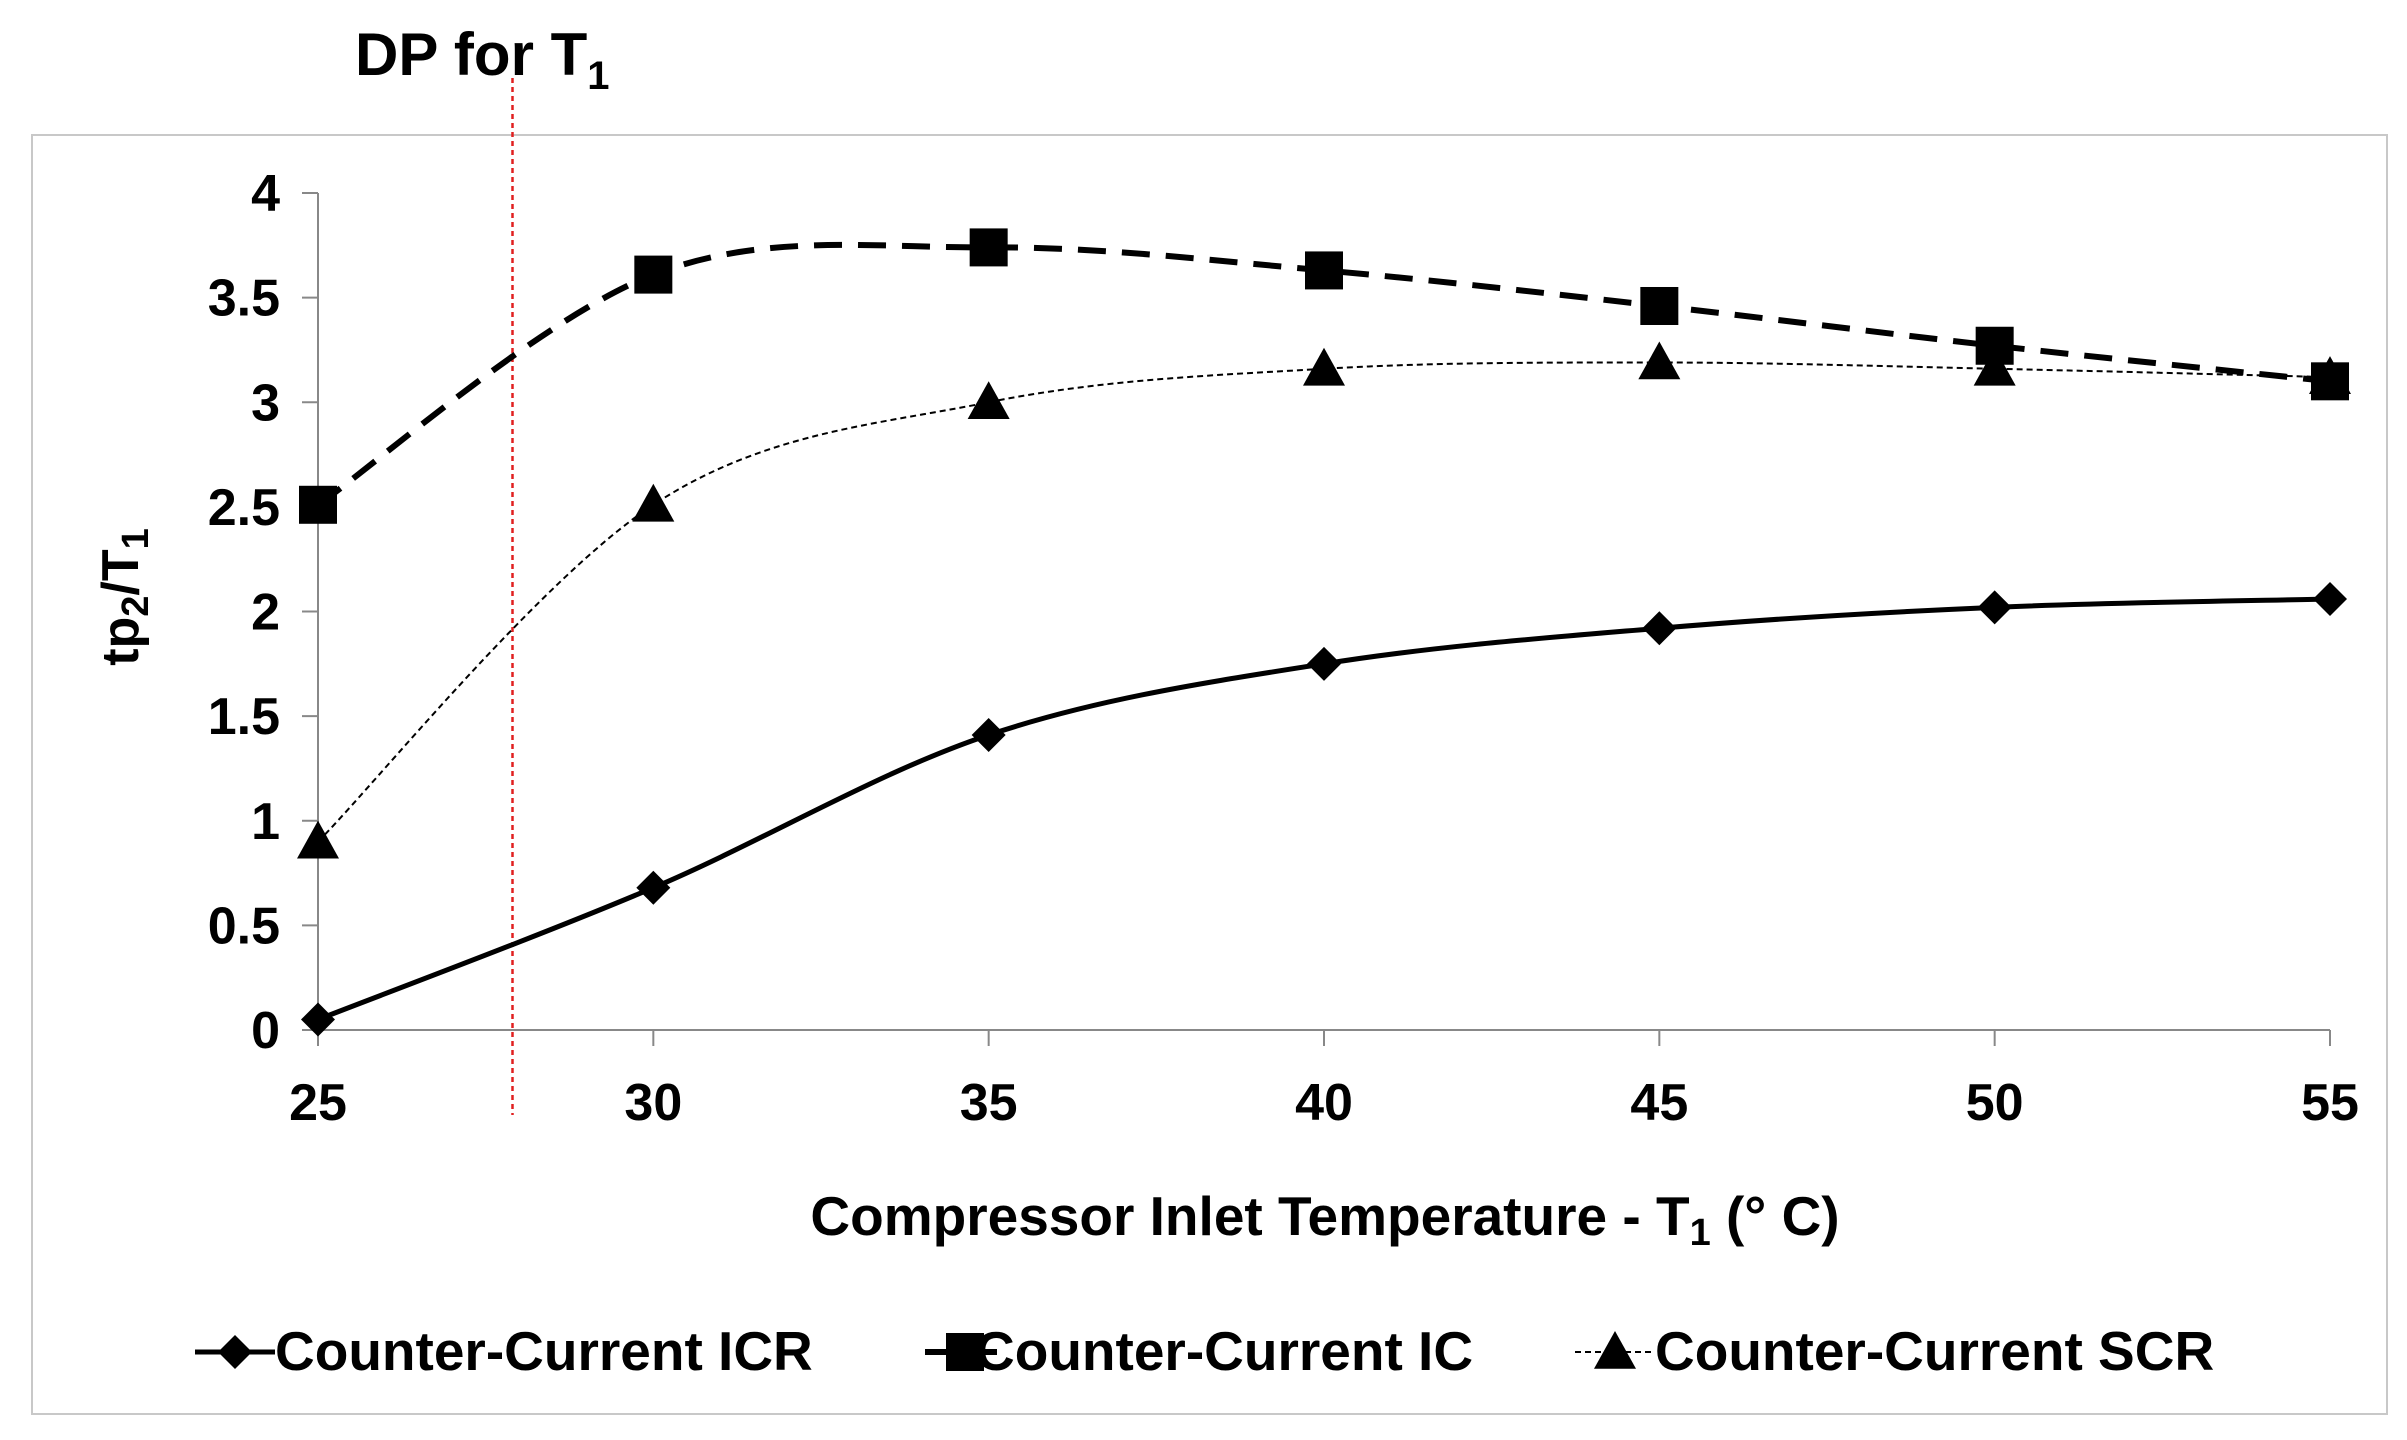  Describe the element at coordinates (244, 299) in the screenshot. I see `y-tick-label: 3.5` at that location.